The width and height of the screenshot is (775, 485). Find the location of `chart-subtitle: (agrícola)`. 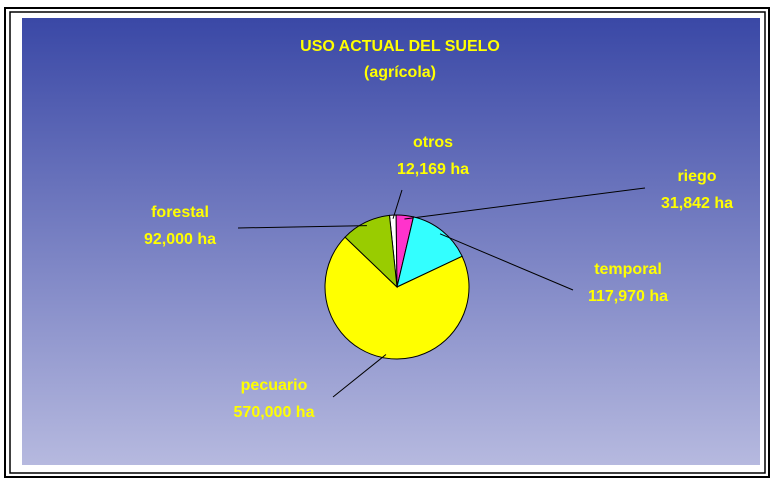

chart-subtitle: (agrícola) is located at coordinates (400, 72).